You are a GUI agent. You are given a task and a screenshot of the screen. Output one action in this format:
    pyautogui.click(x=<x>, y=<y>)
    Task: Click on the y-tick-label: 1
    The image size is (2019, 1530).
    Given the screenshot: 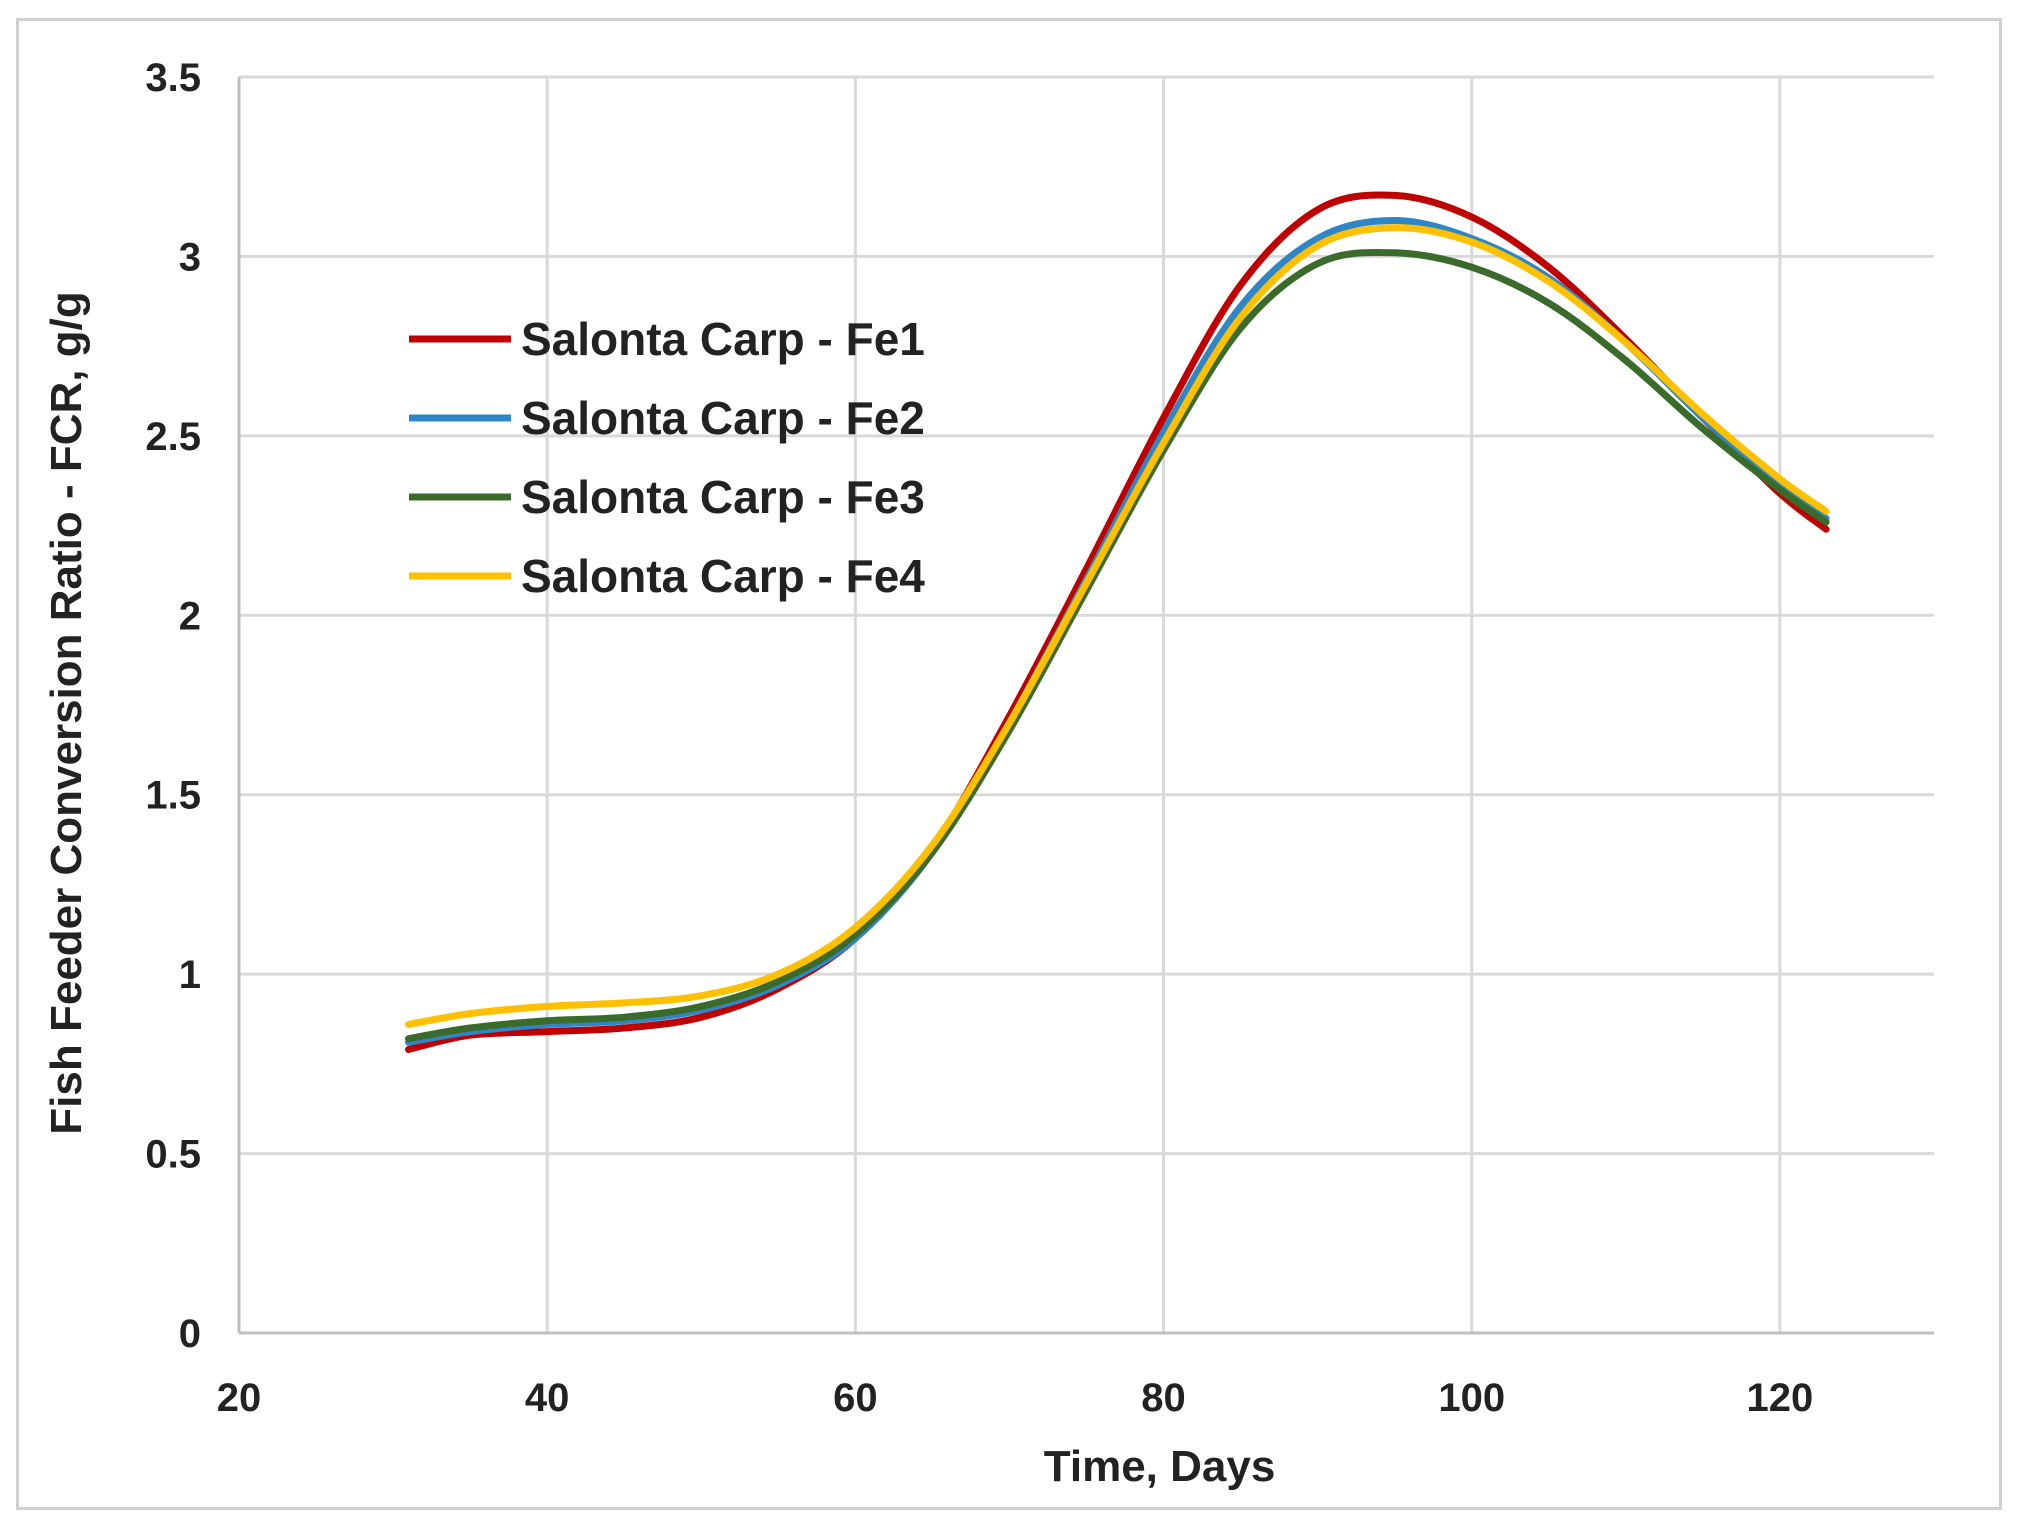 What is the action you would take?
    pyautogui.click(x=190, y=975)
    